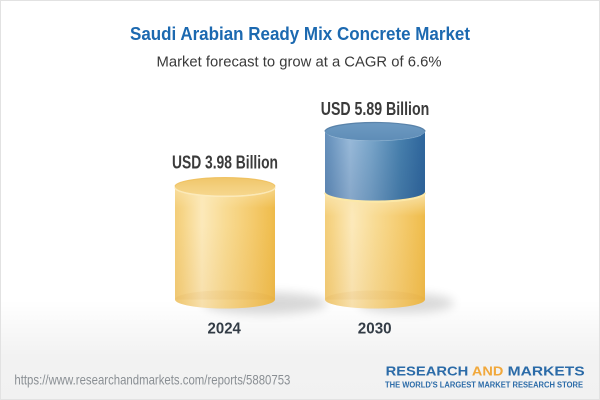 This screenshot has width=600, height=400. What do you see at coordinates (487, 371) in the screenshot?
I see `svg-text: AND` at bounding box center [487, 371].